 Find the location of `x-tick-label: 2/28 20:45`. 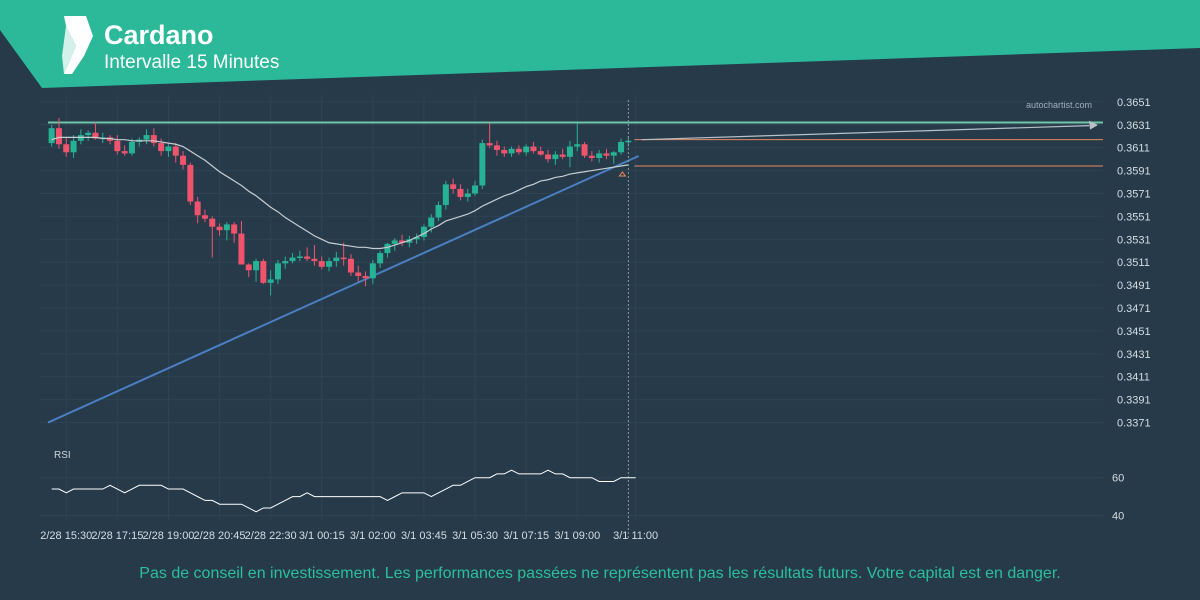

x-tick-label: 2/28 20:45 is located at coordinates (220, 536).